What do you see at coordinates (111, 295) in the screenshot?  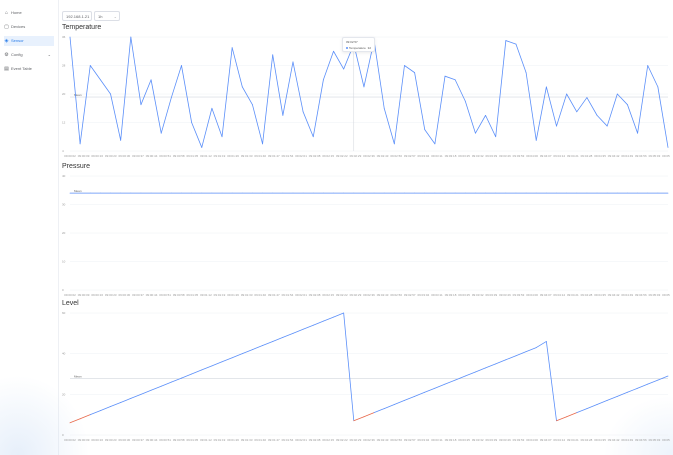 I see `x-tick-label: 09:00:23` at bounding box center [111, 295].